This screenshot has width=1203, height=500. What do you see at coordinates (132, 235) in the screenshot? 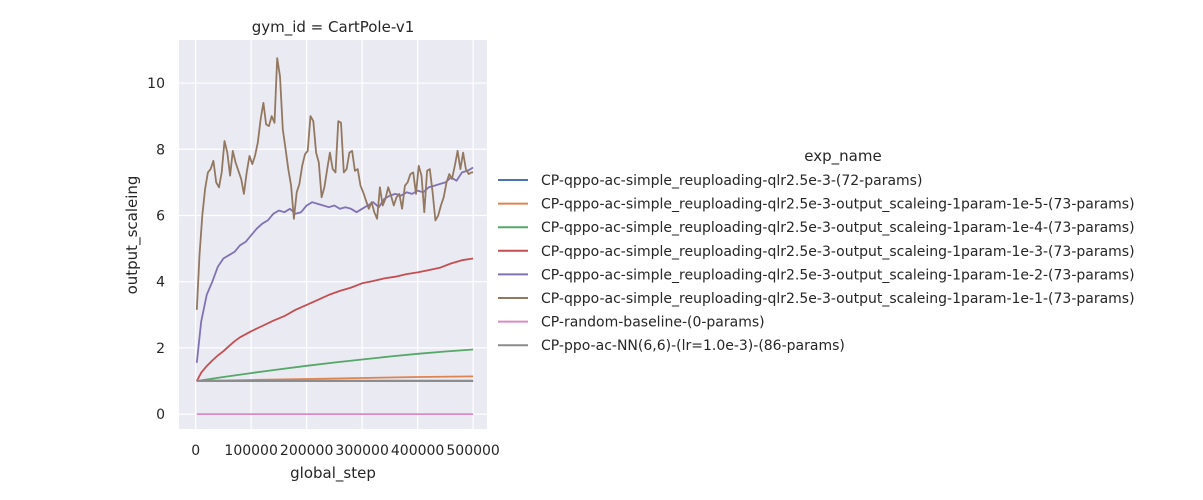
I see `y-axis-label: output_scaleing` at bounding box center [132, 235].